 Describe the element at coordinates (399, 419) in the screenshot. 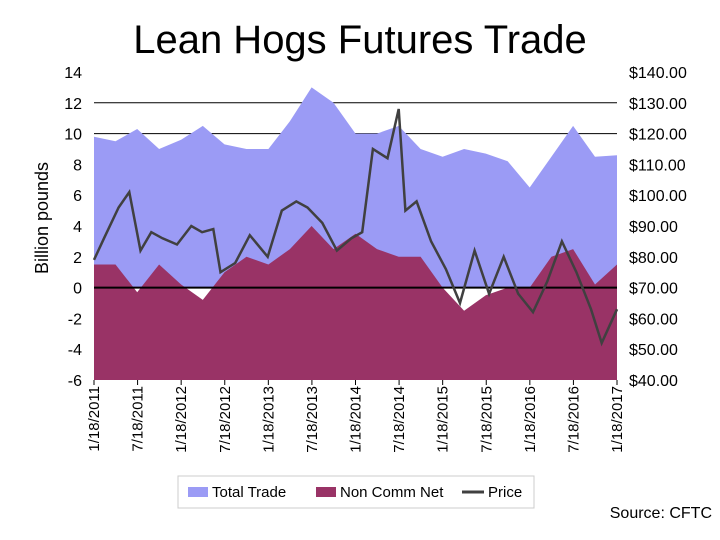

I see `x-tick-label: 7/18/2014` at that location.